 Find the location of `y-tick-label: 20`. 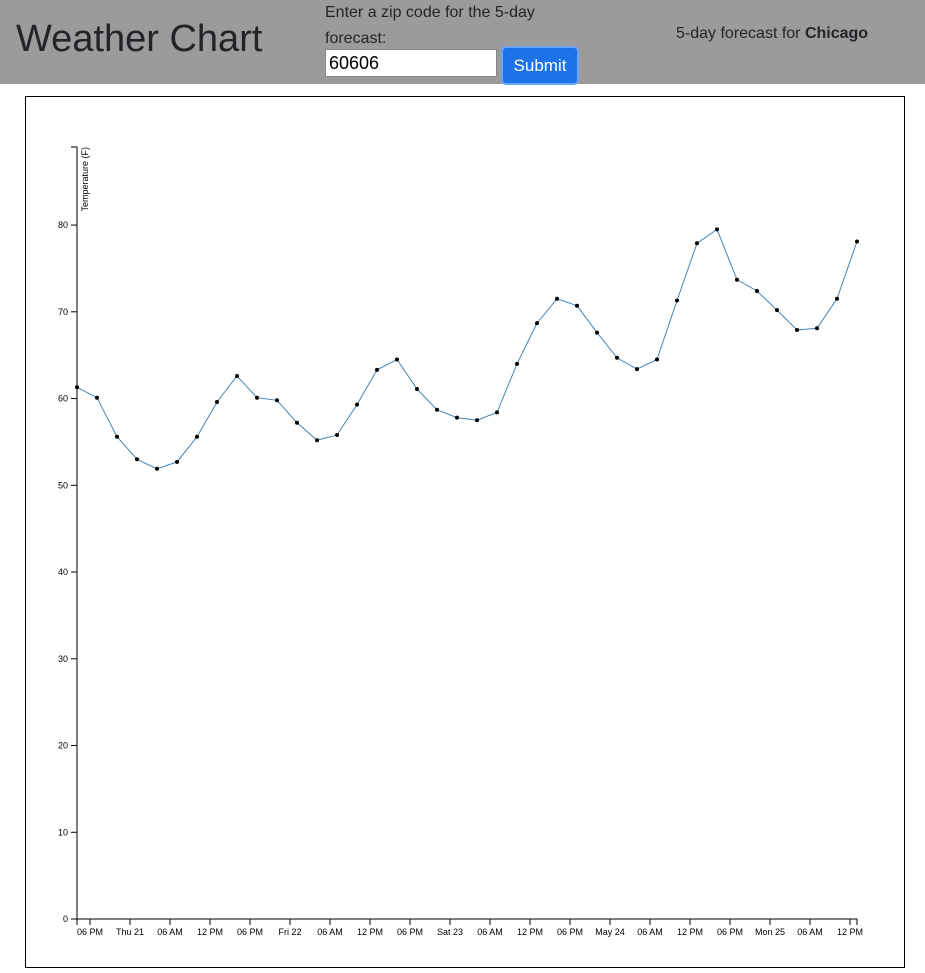

y-tick-label: 20 is located at coordinates (63, 746).